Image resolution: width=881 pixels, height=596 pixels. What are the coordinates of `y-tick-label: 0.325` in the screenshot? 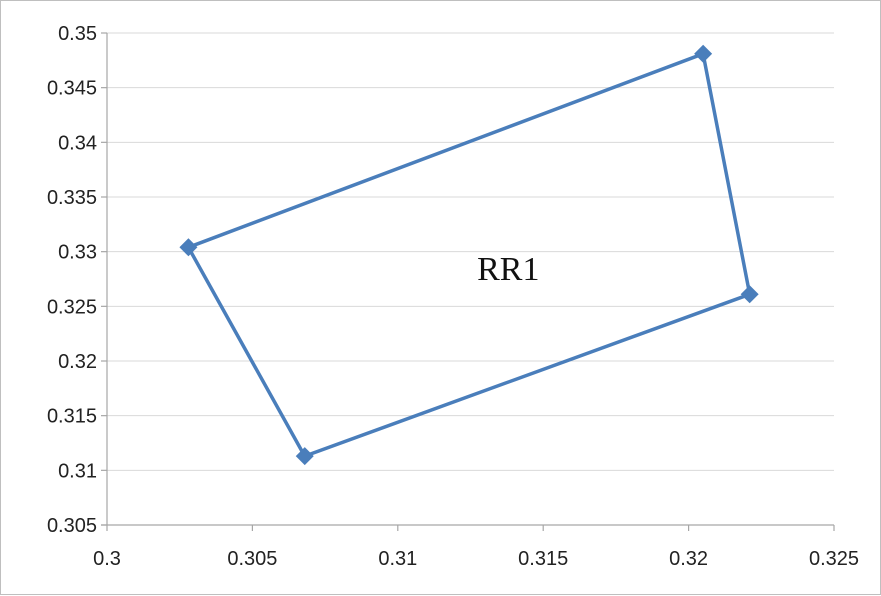 It's located at (72, 307).